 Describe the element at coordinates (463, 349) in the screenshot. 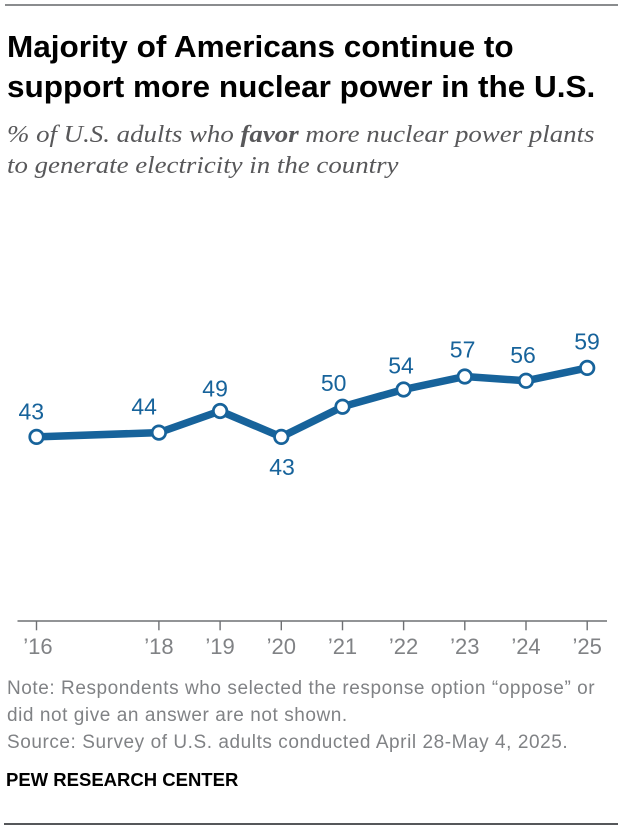

I see `svg-text: 57` at that location.